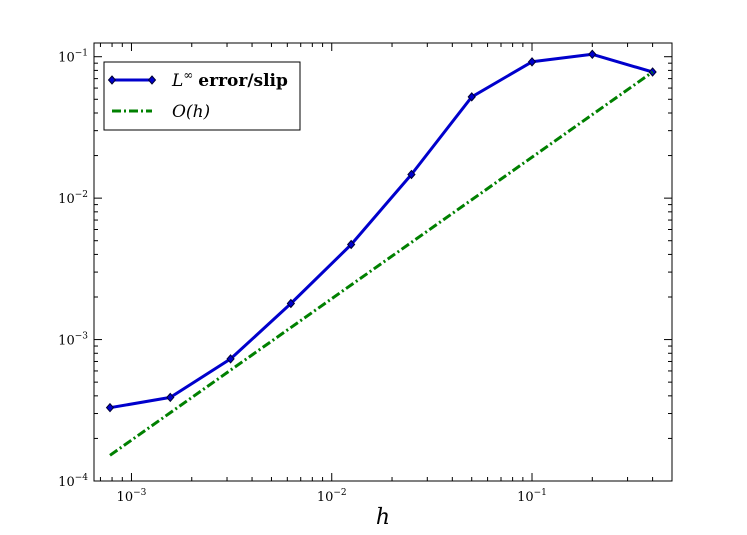 The width and height of the screenshot is (747, 535). Describe the element at coordinates (188, 75) in the screenshot. I see `legend-label-error-sup: ∞` at that location.